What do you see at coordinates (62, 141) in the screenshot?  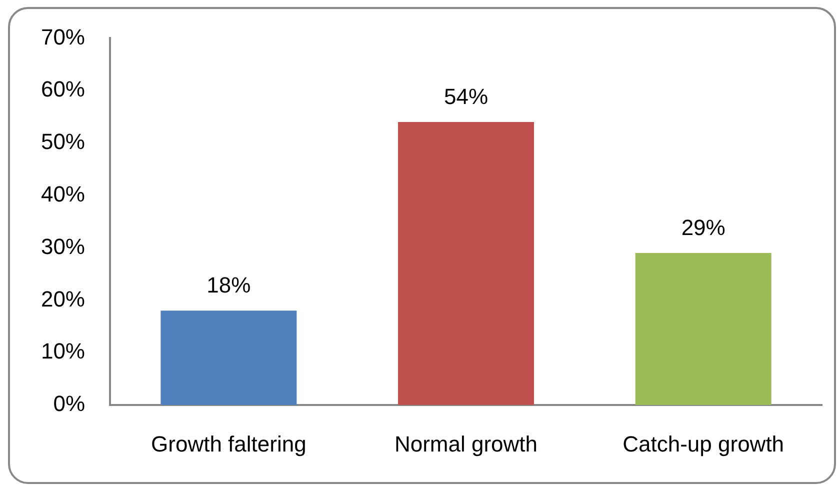 I see `y-tick-label: 50%` at bounding box center [62, 141].